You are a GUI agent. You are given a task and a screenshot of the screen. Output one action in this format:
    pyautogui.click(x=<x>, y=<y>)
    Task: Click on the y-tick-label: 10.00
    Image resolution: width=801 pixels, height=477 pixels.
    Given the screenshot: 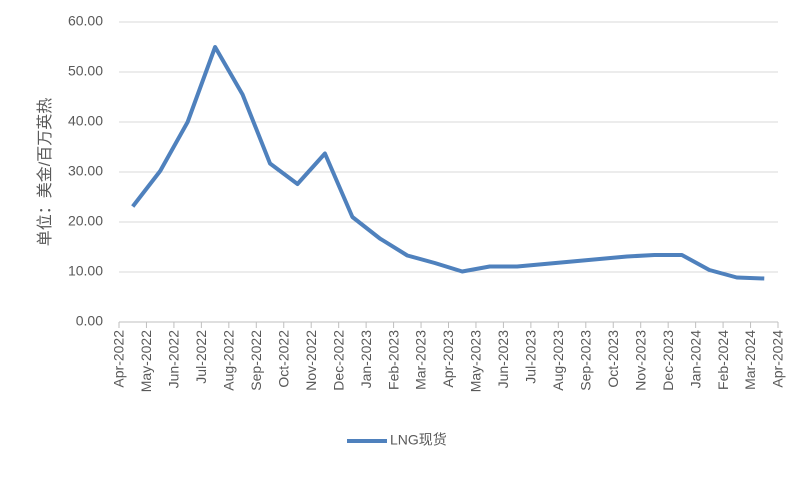 What is the action you would take?
    pyautogui.click(x=85, y=271)
    